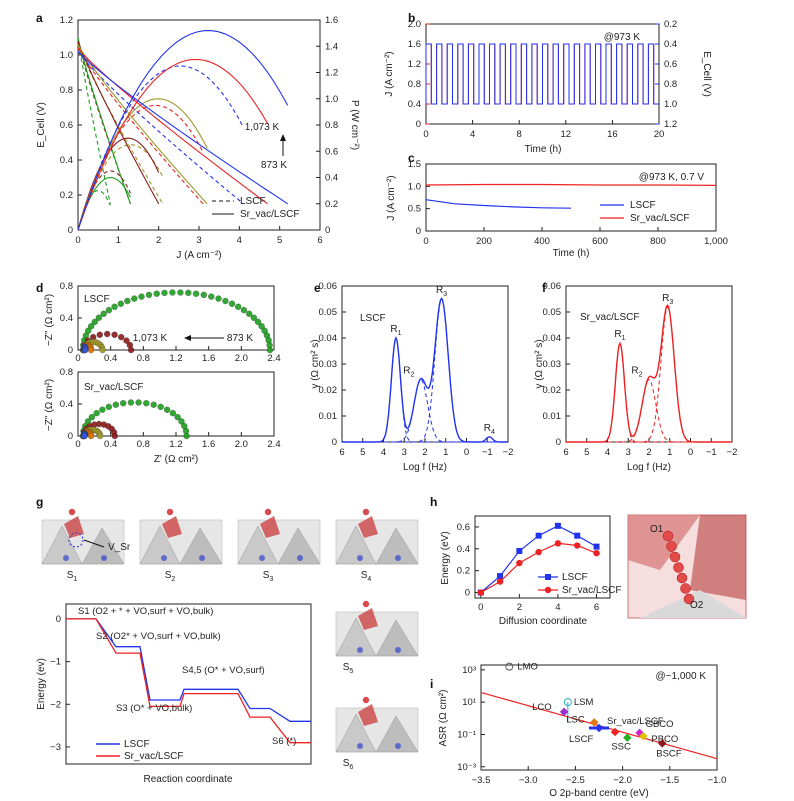 The height and width of the screenshot is (801, 794). Describe the element at coordinates (628, 452) in the screenshot. I see `panel-f-xtick-label: 3` at that location.